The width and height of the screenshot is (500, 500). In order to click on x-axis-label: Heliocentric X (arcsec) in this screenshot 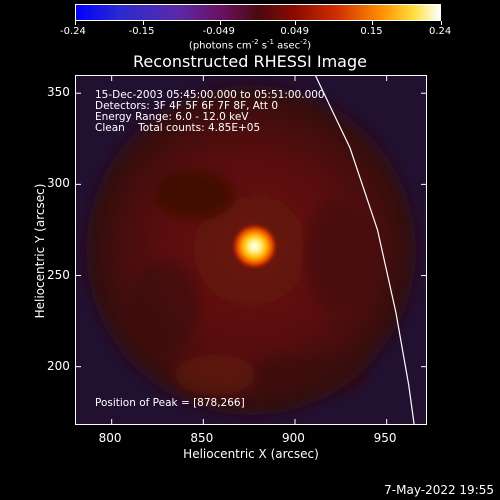, I will do `click(251, 454)`.